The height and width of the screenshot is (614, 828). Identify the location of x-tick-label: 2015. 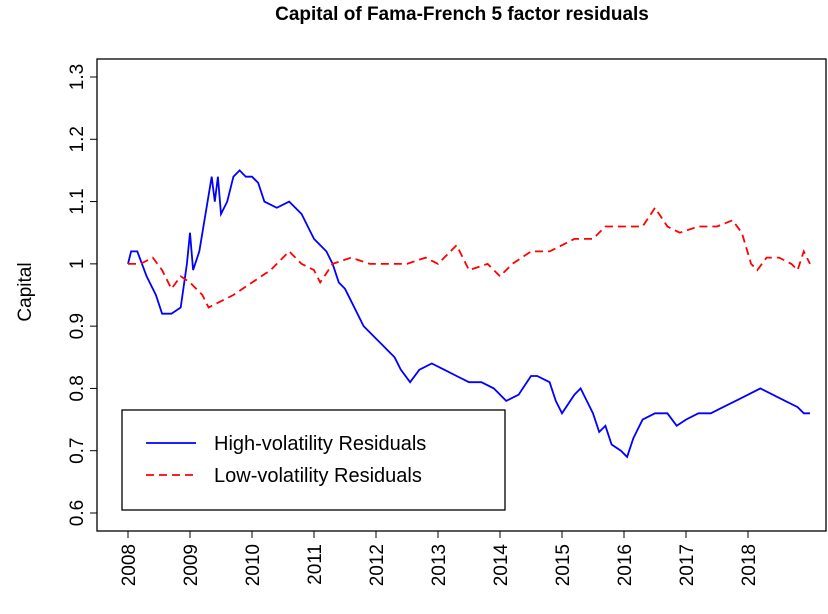
(563, 565).